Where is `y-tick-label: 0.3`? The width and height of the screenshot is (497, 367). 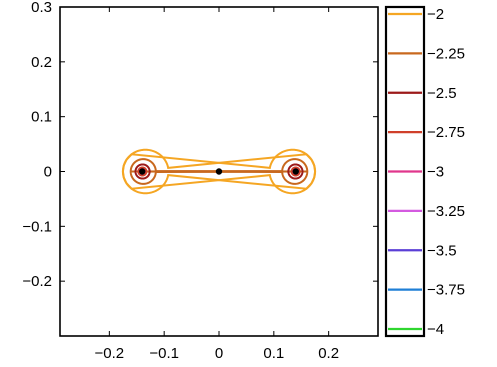
y-tick-label: 0.3 is located at coordinates (41, 8).